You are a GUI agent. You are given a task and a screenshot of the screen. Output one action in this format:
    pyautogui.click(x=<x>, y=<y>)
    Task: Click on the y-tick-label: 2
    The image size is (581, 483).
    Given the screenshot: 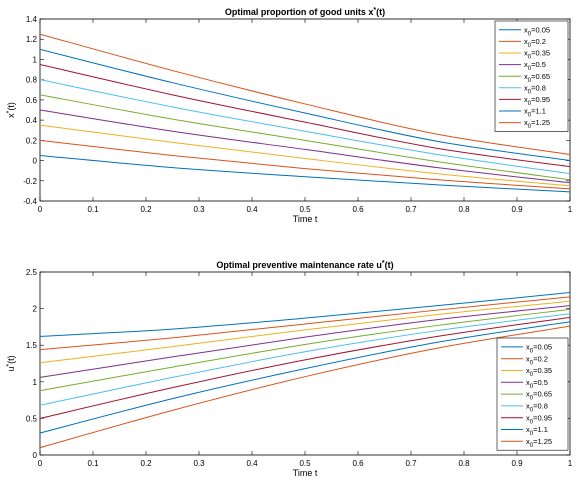 What is the action you would take?
    pyautogui.click(x=35, y=309)
    